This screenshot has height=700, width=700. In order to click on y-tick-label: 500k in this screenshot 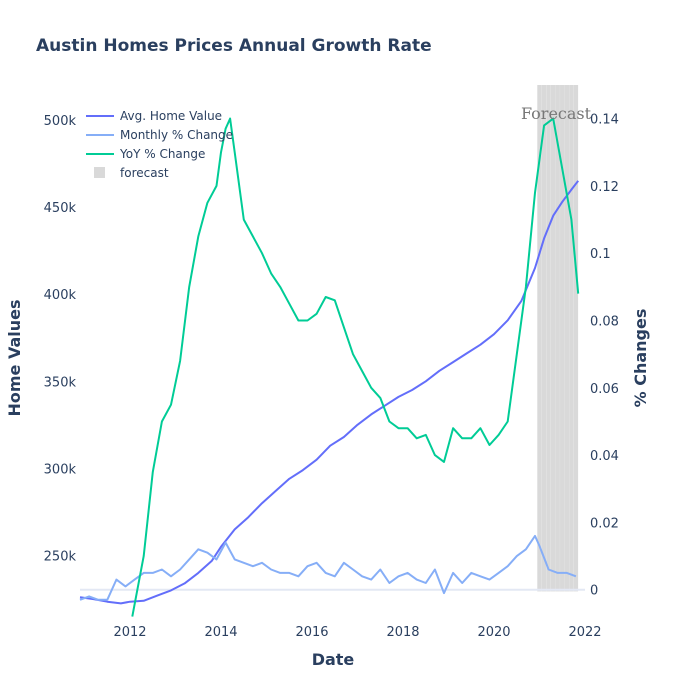, I will do `click(60, 121)`.